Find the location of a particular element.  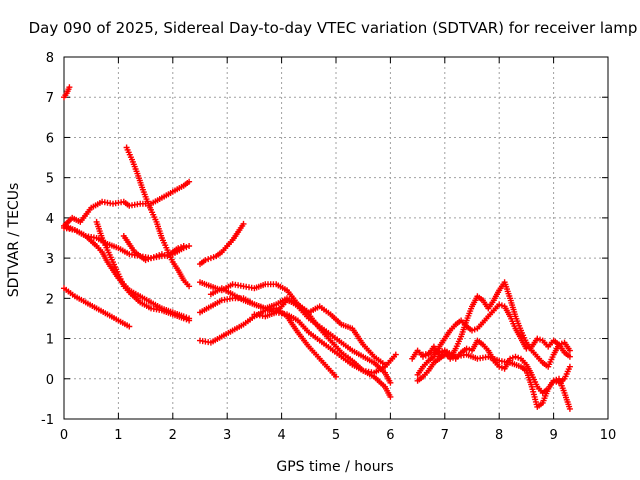

x-tick-label: 4 is located at coordinates (281, 435).